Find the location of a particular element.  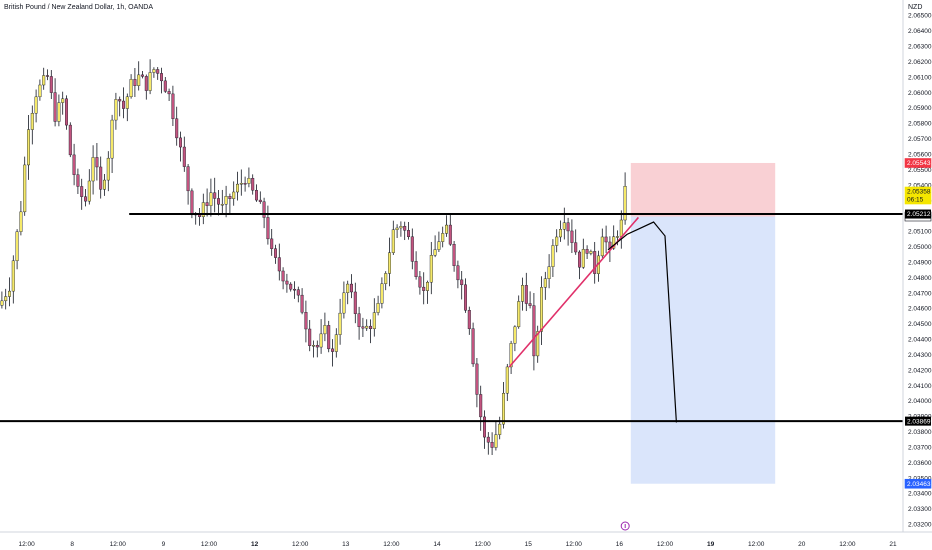

price-tick-label: 2.04600 is located at coordinates (920, 309).